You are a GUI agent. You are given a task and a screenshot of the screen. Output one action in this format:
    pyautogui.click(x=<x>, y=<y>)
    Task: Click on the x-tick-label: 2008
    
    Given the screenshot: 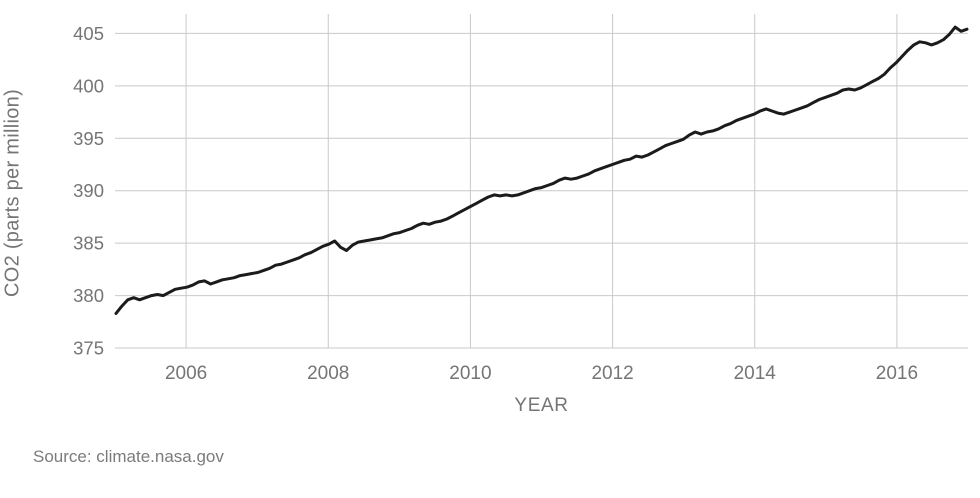 What is the action you would take?
    pyautogui.click(x=328, y=373)
    